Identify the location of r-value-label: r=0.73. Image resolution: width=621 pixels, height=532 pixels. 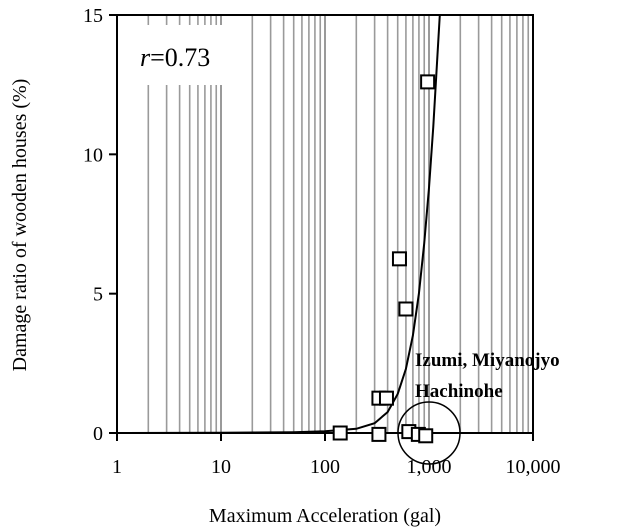
(175, 57).